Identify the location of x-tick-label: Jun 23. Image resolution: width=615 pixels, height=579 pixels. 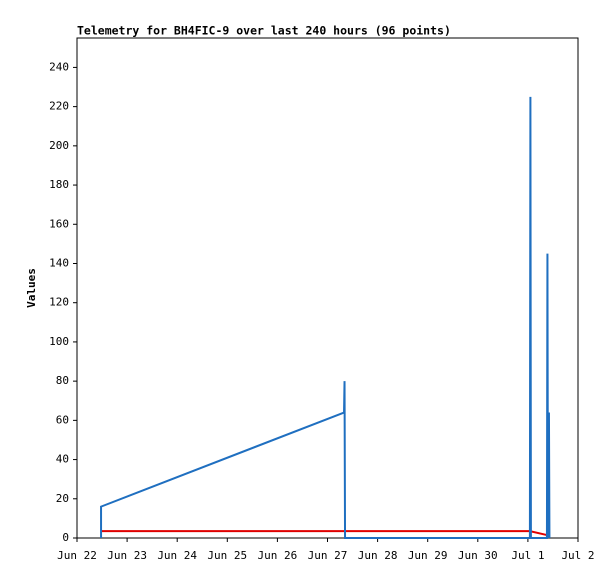
(127, 555).